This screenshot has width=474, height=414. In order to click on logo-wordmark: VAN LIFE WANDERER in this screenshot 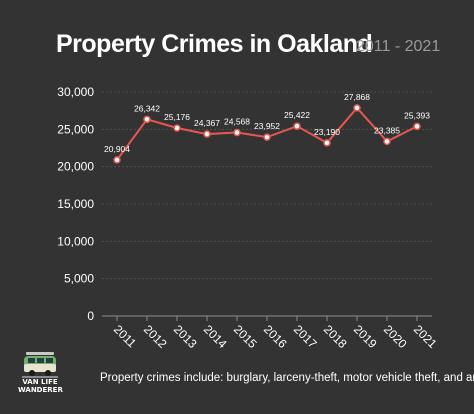, I will do `click(40, 386)`.